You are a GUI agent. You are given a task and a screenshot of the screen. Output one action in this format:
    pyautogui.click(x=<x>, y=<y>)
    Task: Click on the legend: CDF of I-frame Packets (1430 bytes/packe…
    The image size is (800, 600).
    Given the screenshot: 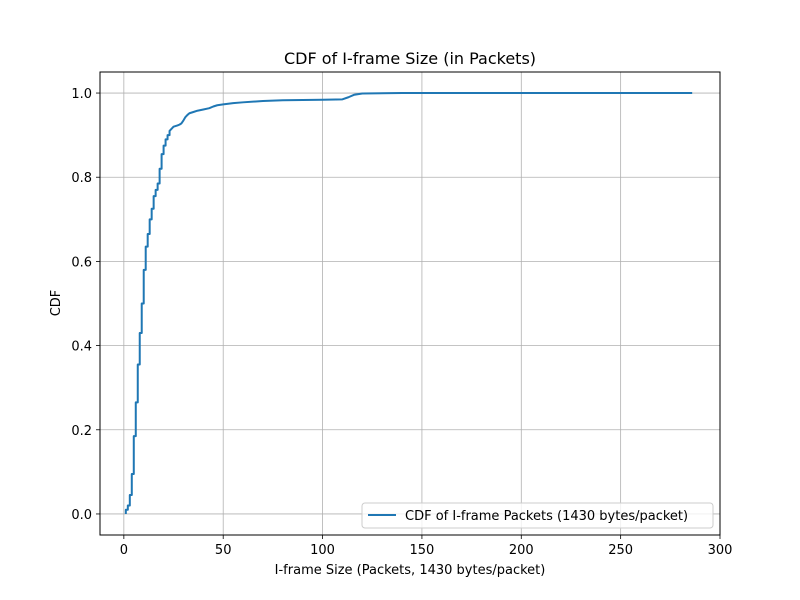 What is the action you would take?
    pyautogui.click(x=537, y=515)
    